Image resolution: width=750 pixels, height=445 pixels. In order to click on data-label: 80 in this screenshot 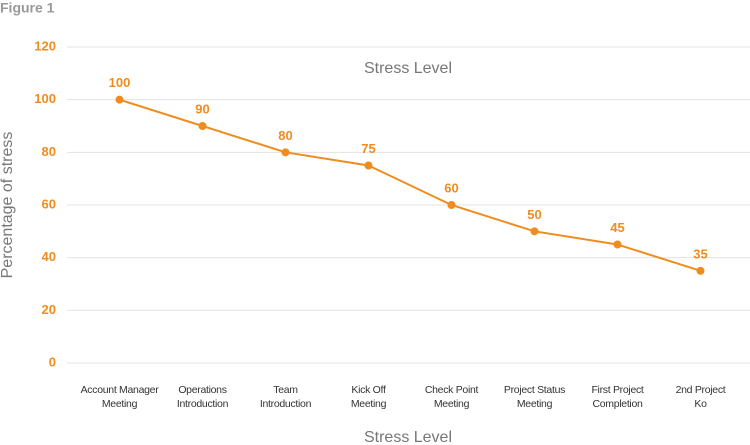, I will do `click(285, 135)`.